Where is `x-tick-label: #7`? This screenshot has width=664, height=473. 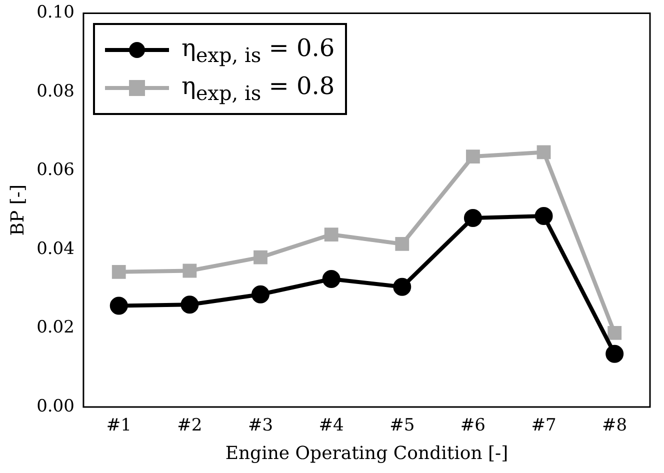 x-tick-label: #7 is located at coordinates (543, 426).